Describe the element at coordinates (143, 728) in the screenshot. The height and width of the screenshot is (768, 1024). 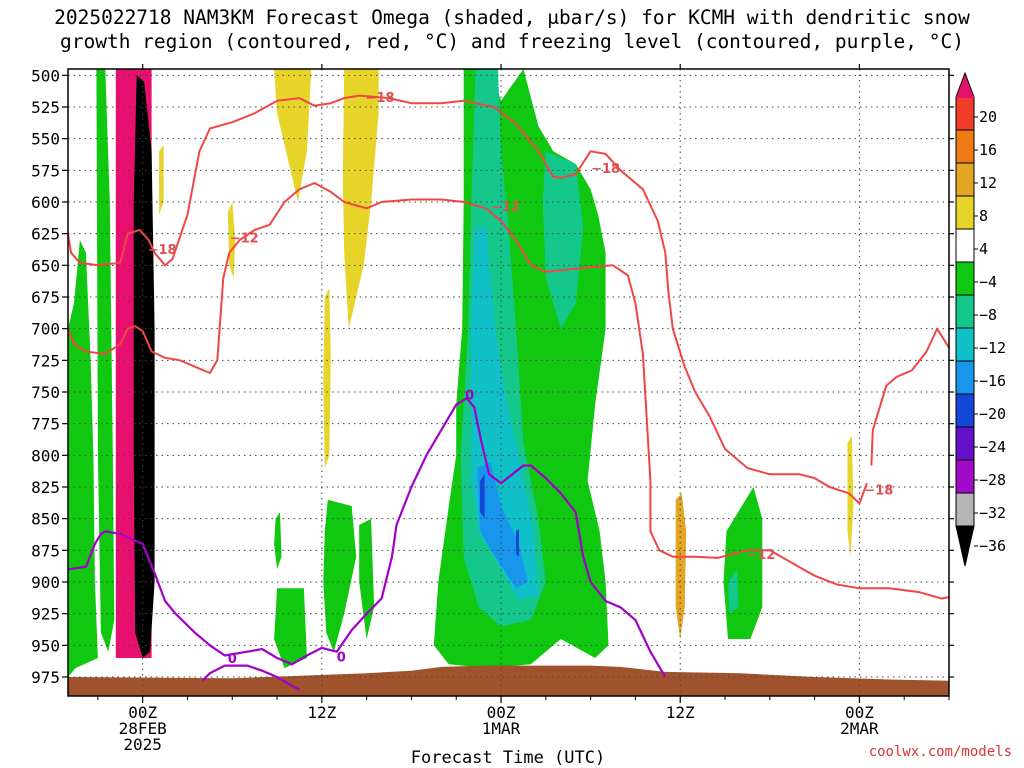
I see `x-tick-label: 28FEB` at that location.